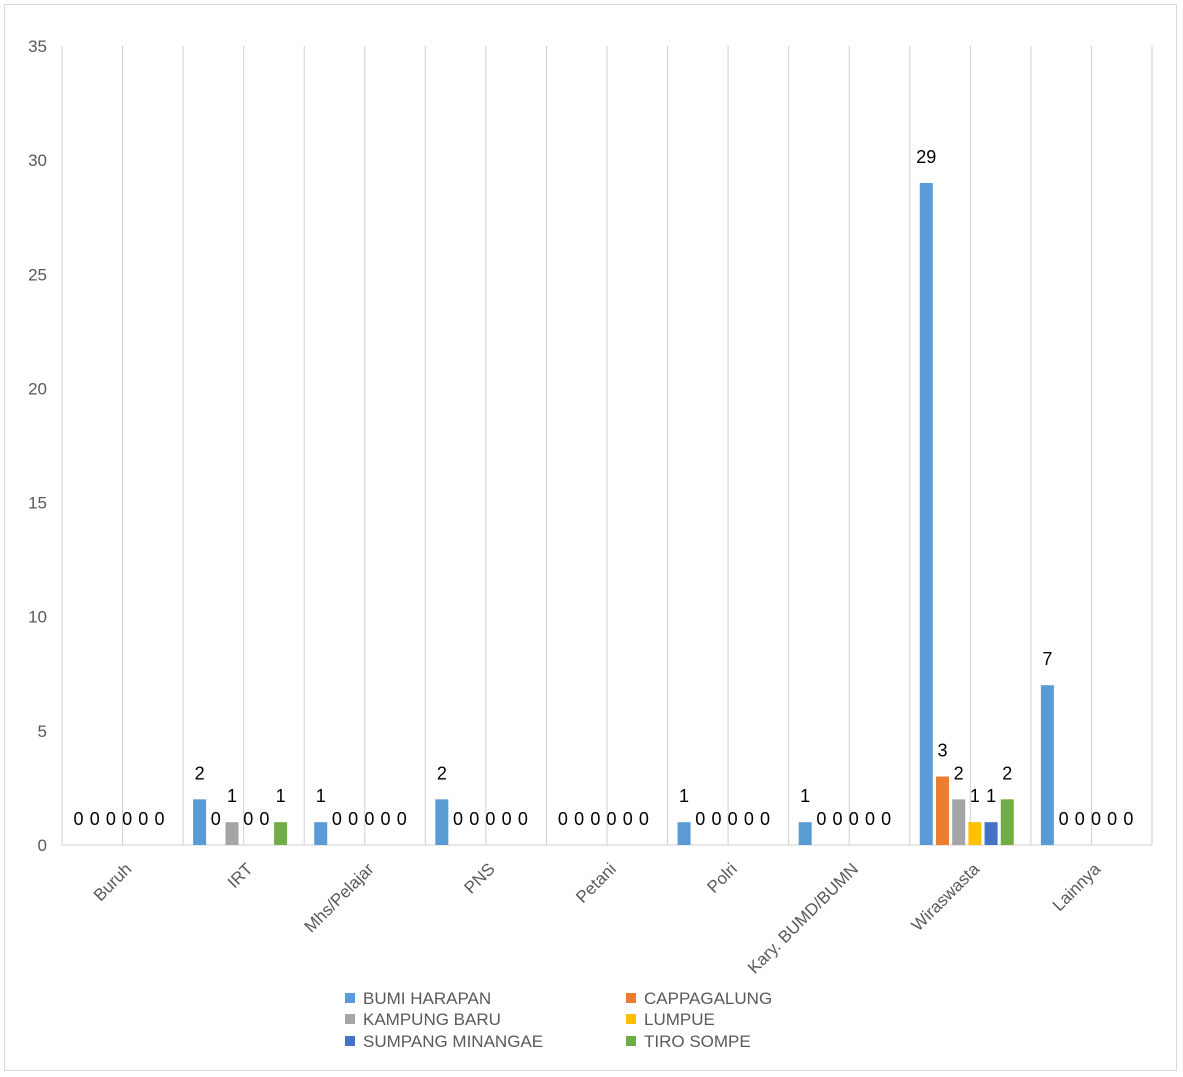  I want to click on data-label: 29, so click(926, 157).